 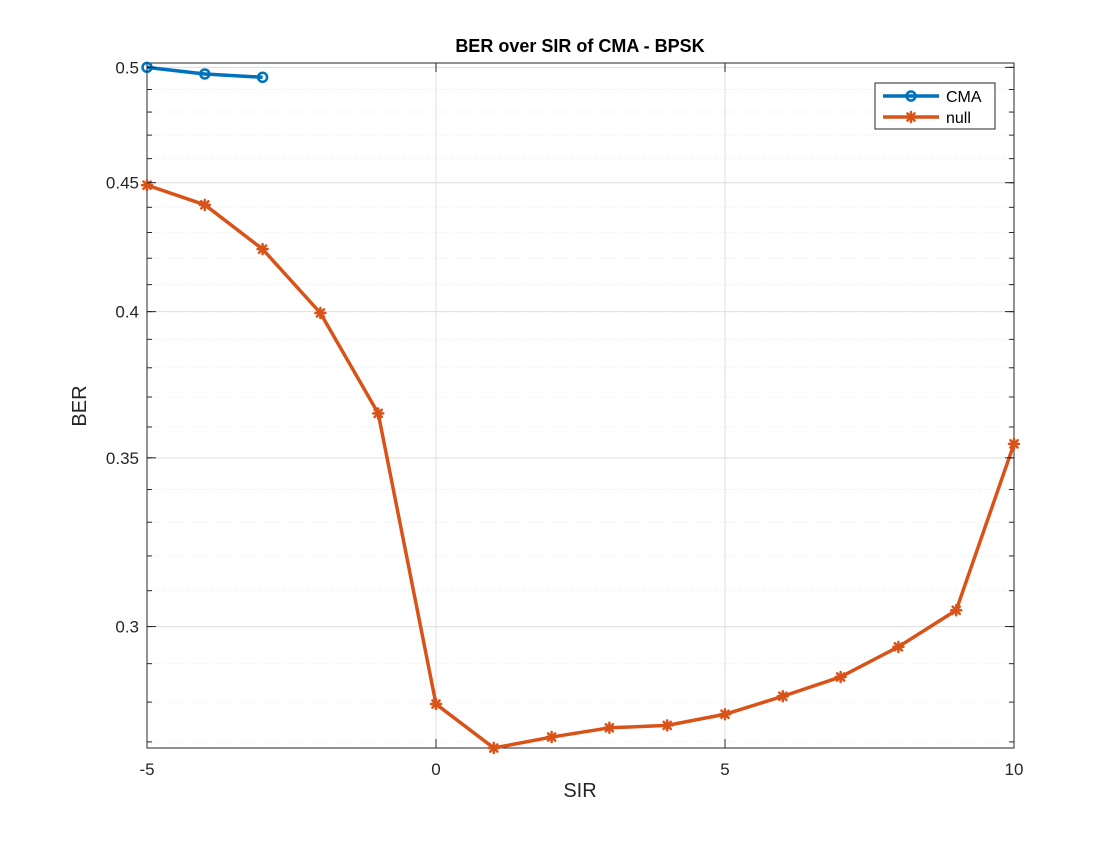 What do you see at coordinates (579, 46) in the screenshot?
I see `chart-title: BER over SIR of CMA - BPSK` at bounding box center [579, 46].